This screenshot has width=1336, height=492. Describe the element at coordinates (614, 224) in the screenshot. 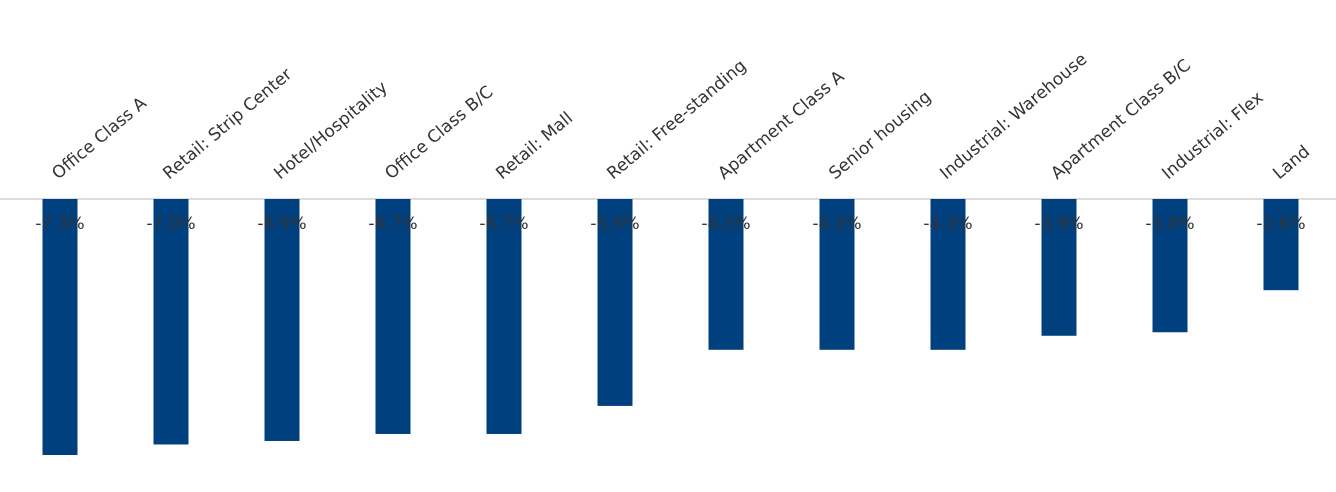

I see `data-label: -5.9%` at that location.